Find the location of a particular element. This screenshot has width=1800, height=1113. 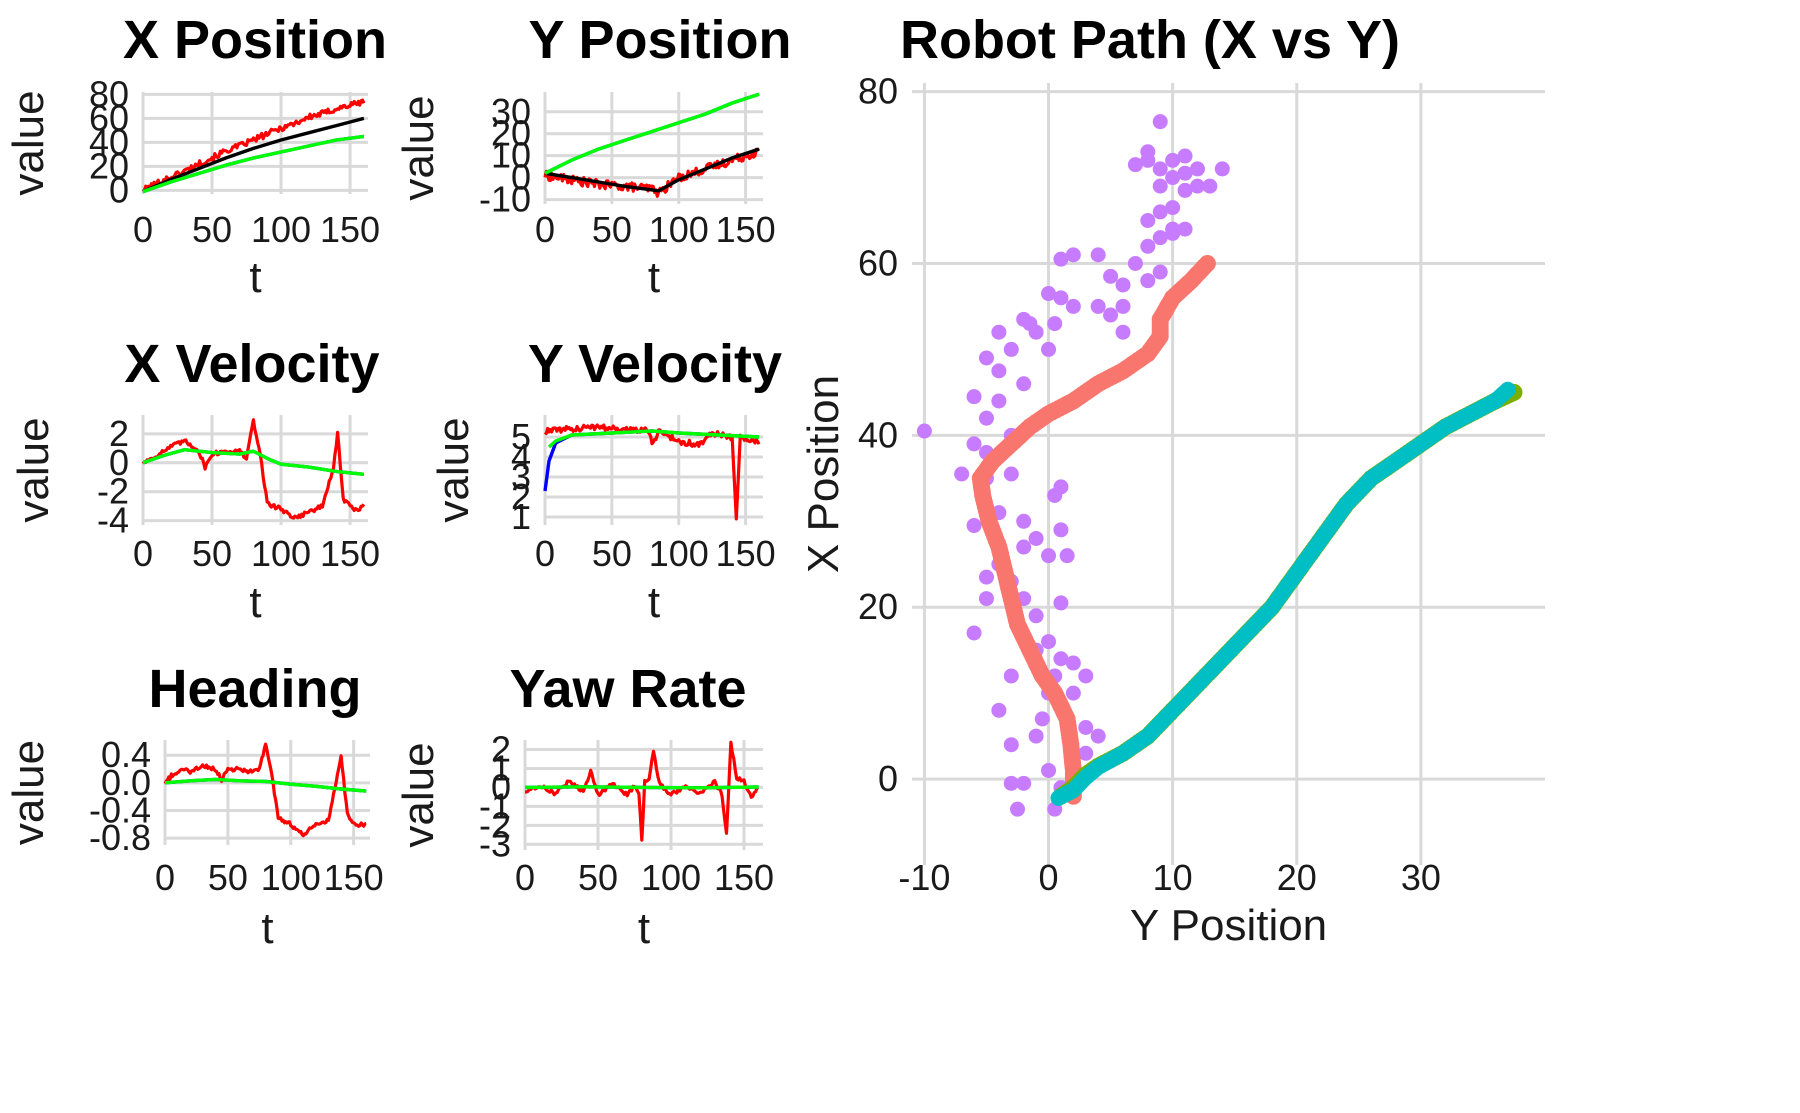

y-tick-label: 60 is located at coordinates (109, 117).